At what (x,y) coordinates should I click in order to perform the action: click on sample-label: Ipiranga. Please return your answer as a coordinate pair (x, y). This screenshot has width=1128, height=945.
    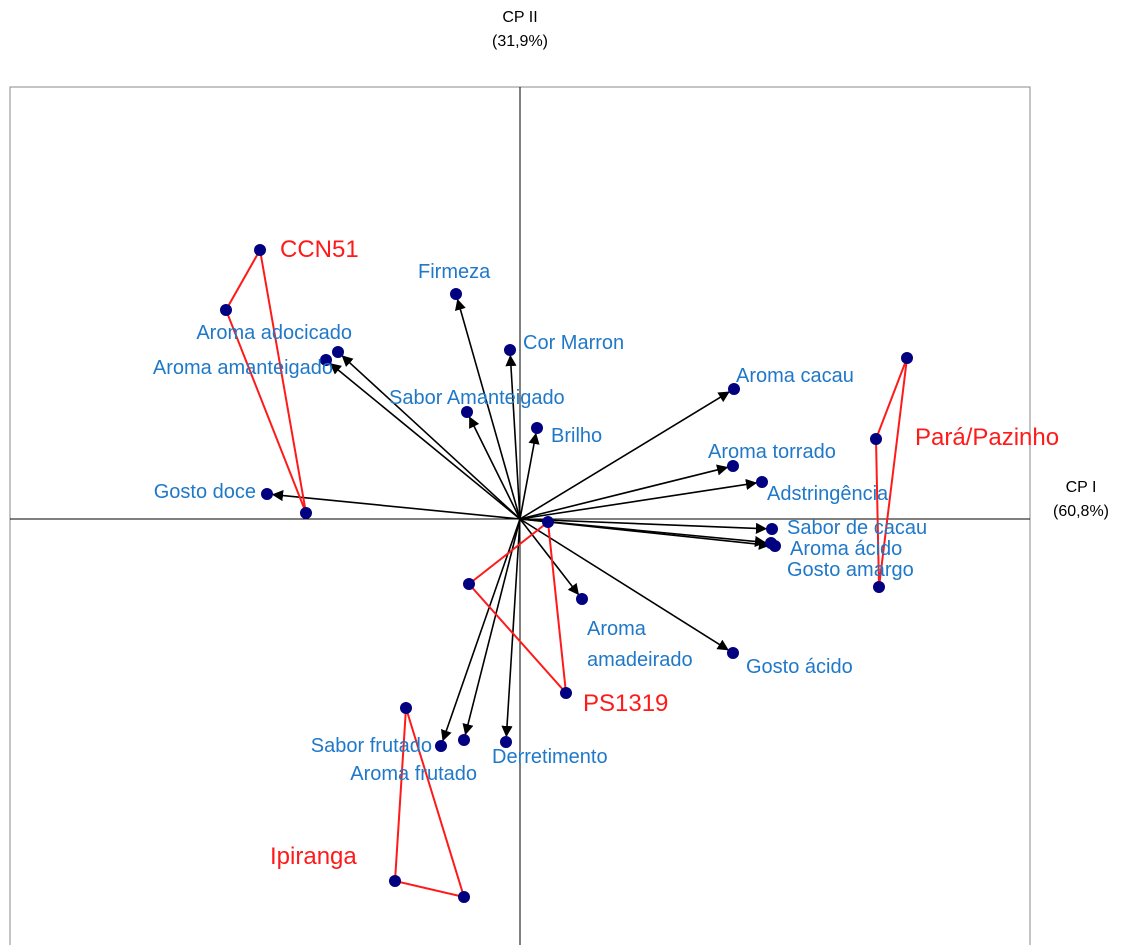
    Looking at the image, I should click on (313, 856).